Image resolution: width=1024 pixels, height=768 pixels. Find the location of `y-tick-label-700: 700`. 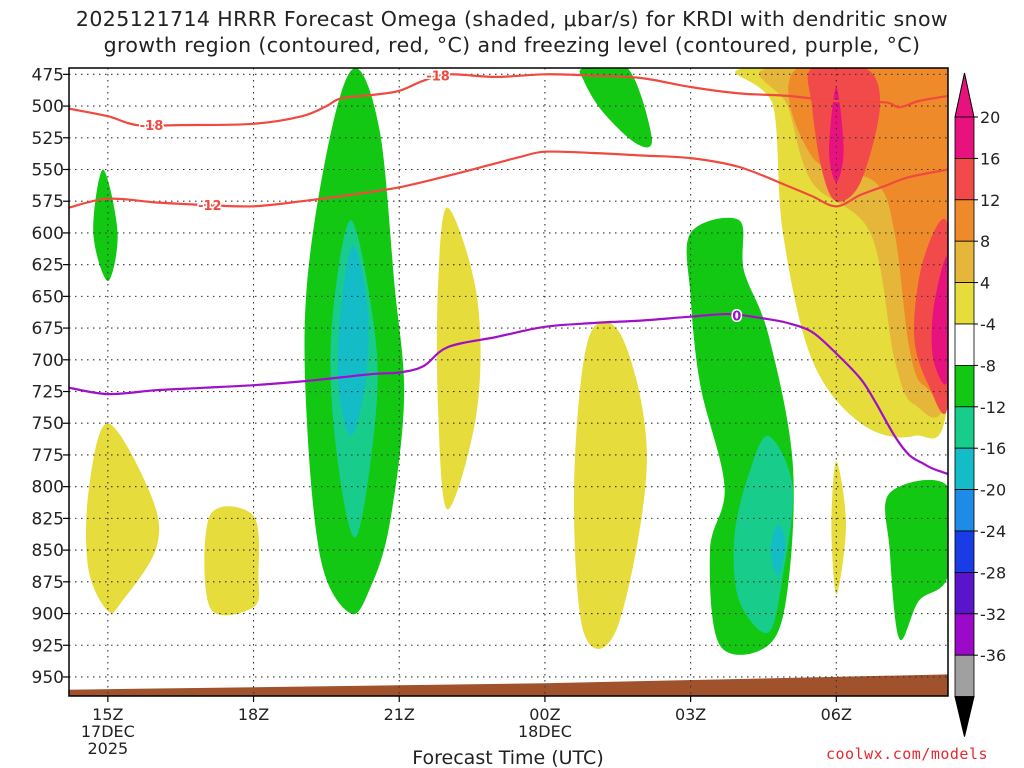

y-tick-label-700: 700 is located at coordinates (48, 361).